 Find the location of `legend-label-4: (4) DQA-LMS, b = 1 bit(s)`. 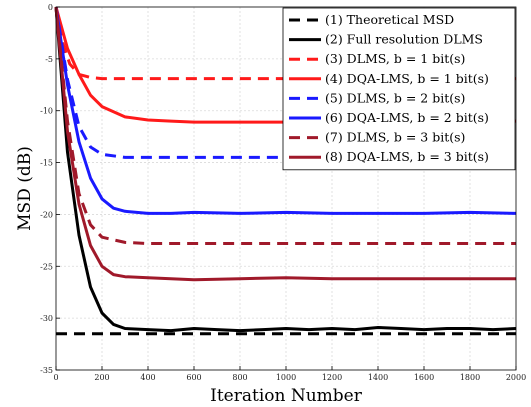

legend-label-4: (4) DQA-LMS, b = 1 bit(s) is located at coordinates (407, 78).